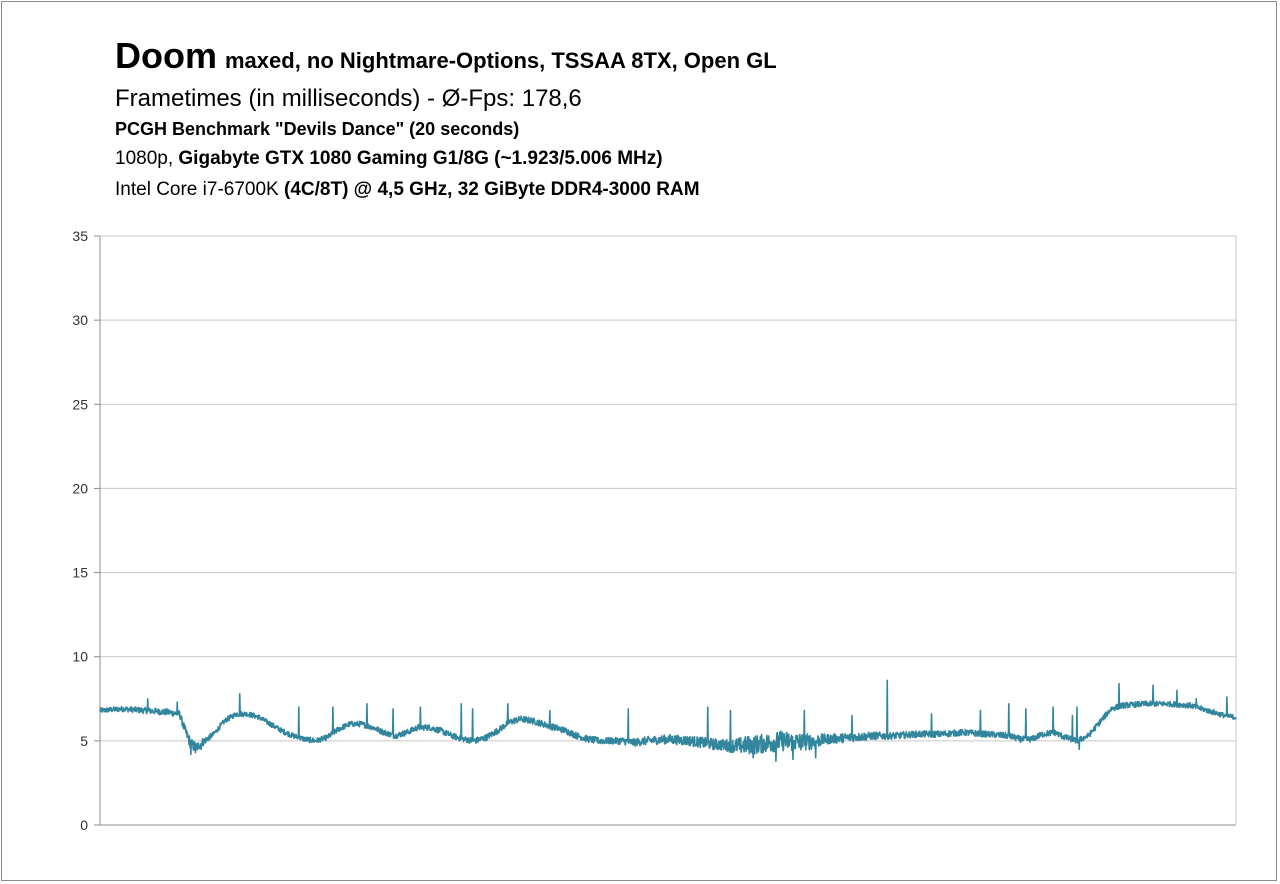 This screenshot has width=1280, height=884. I want to click on y-tick-label-15: 15, so click(80, 573).